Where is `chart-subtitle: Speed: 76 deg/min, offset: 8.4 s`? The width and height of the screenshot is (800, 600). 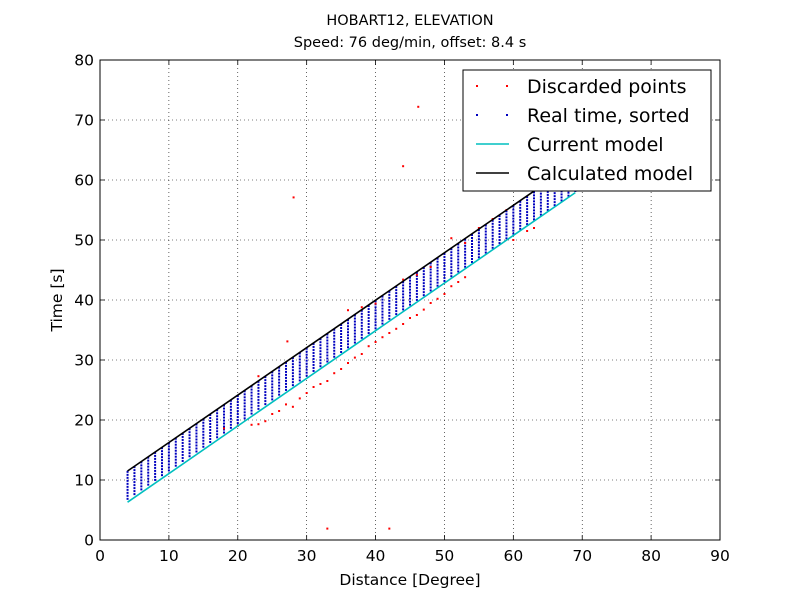 chart-subtitle: Speed: 76 deg/min, offset: 8.4 s is located at coordinates (410, 43).